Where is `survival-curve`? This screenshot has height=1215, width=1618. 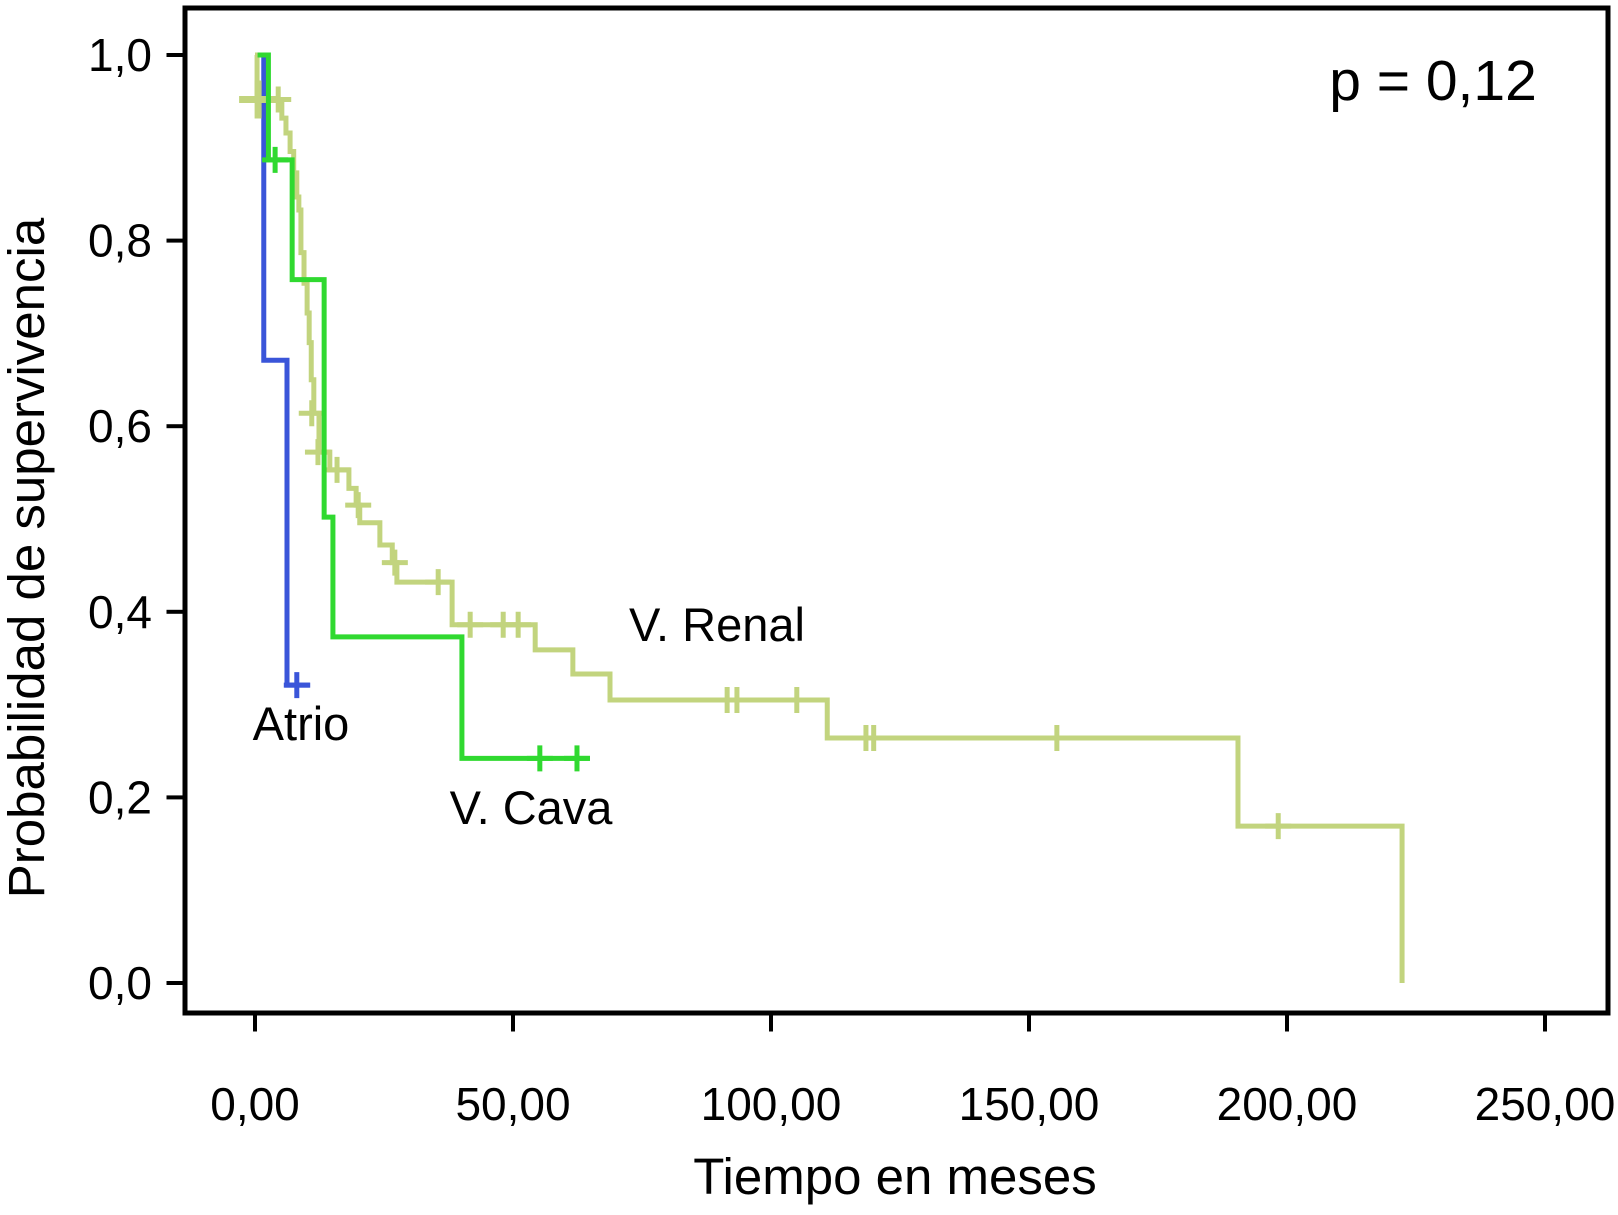
survival-curve is located at coordinates (423, 406).